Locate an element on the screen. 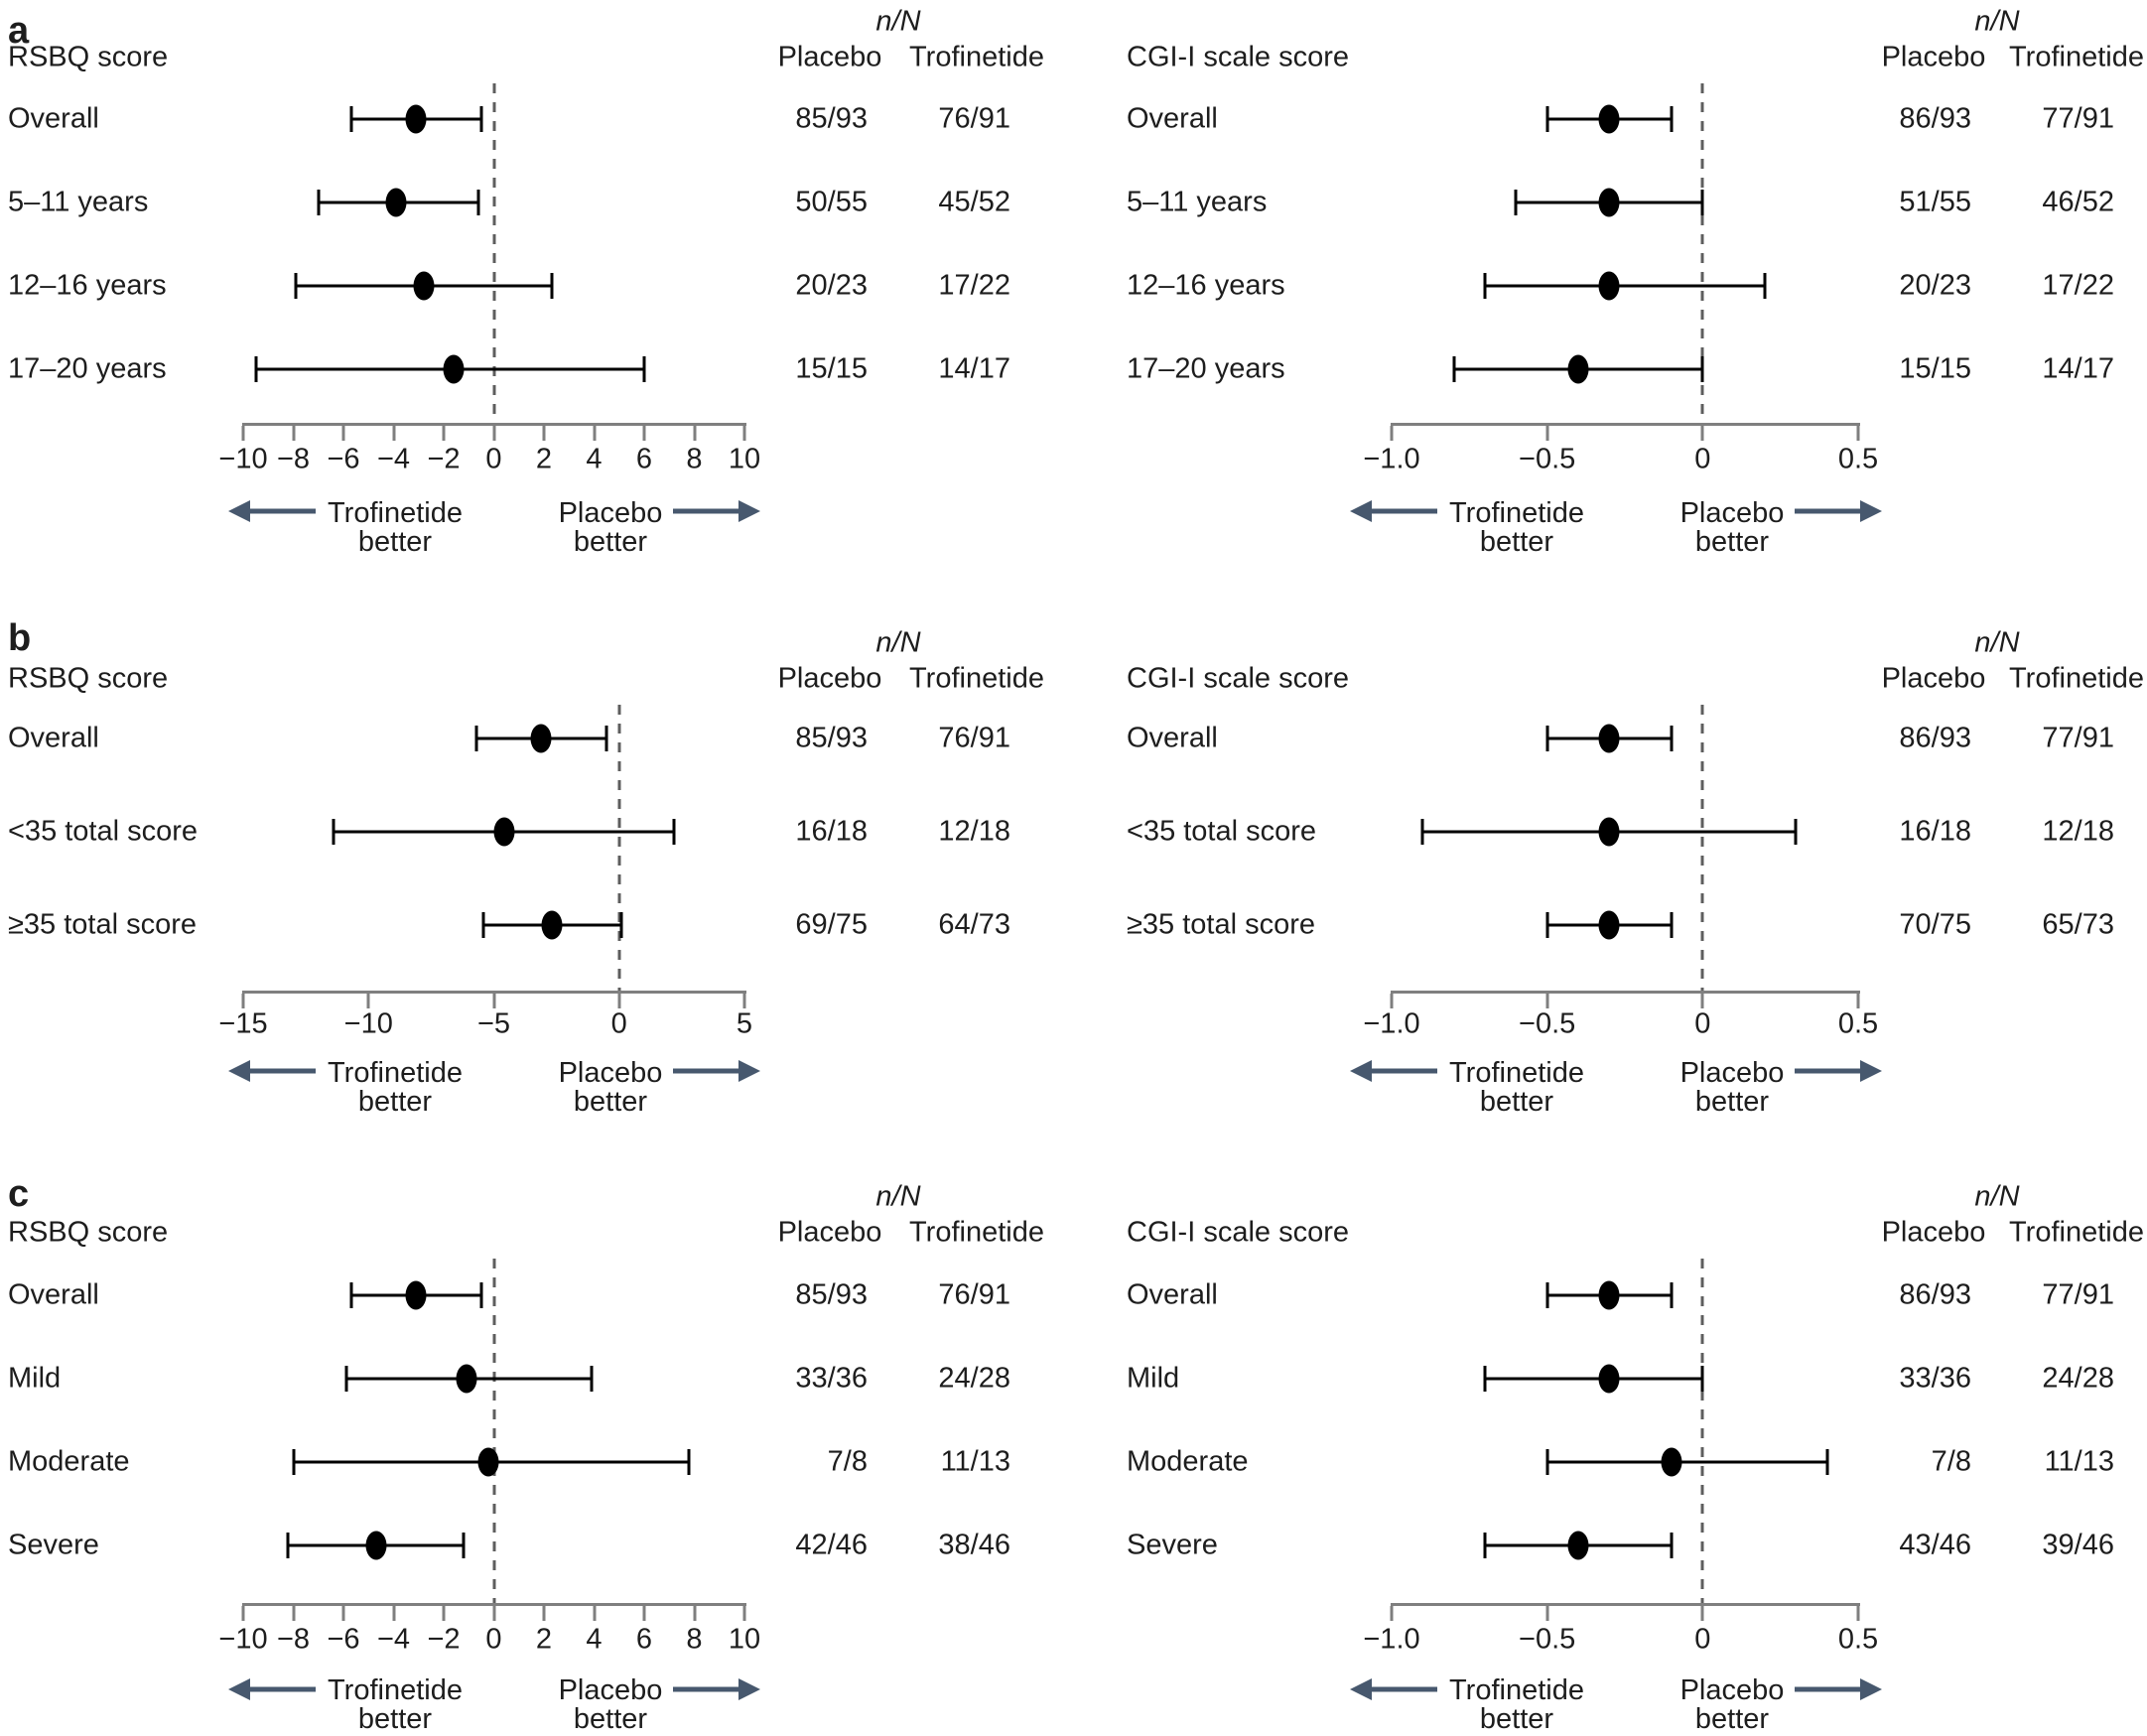 This screenshot has height=1736, width=2147. row-label: 12–16 years is located at coordinates (87, 285).